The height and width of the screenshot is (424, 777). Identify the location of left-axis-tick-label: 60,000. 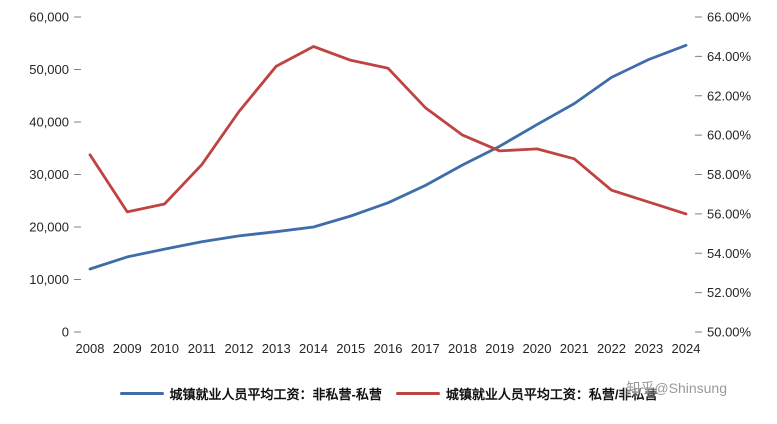
(49, 17).